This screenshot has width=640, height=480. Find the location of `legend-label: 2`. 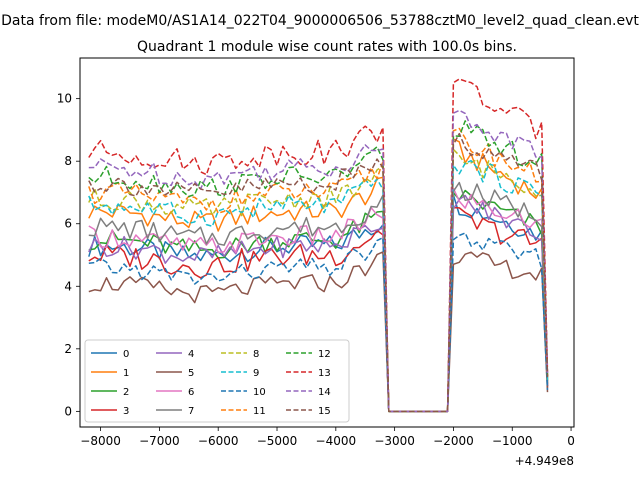

legend-label: 2 is located at coordinates (126, 392).